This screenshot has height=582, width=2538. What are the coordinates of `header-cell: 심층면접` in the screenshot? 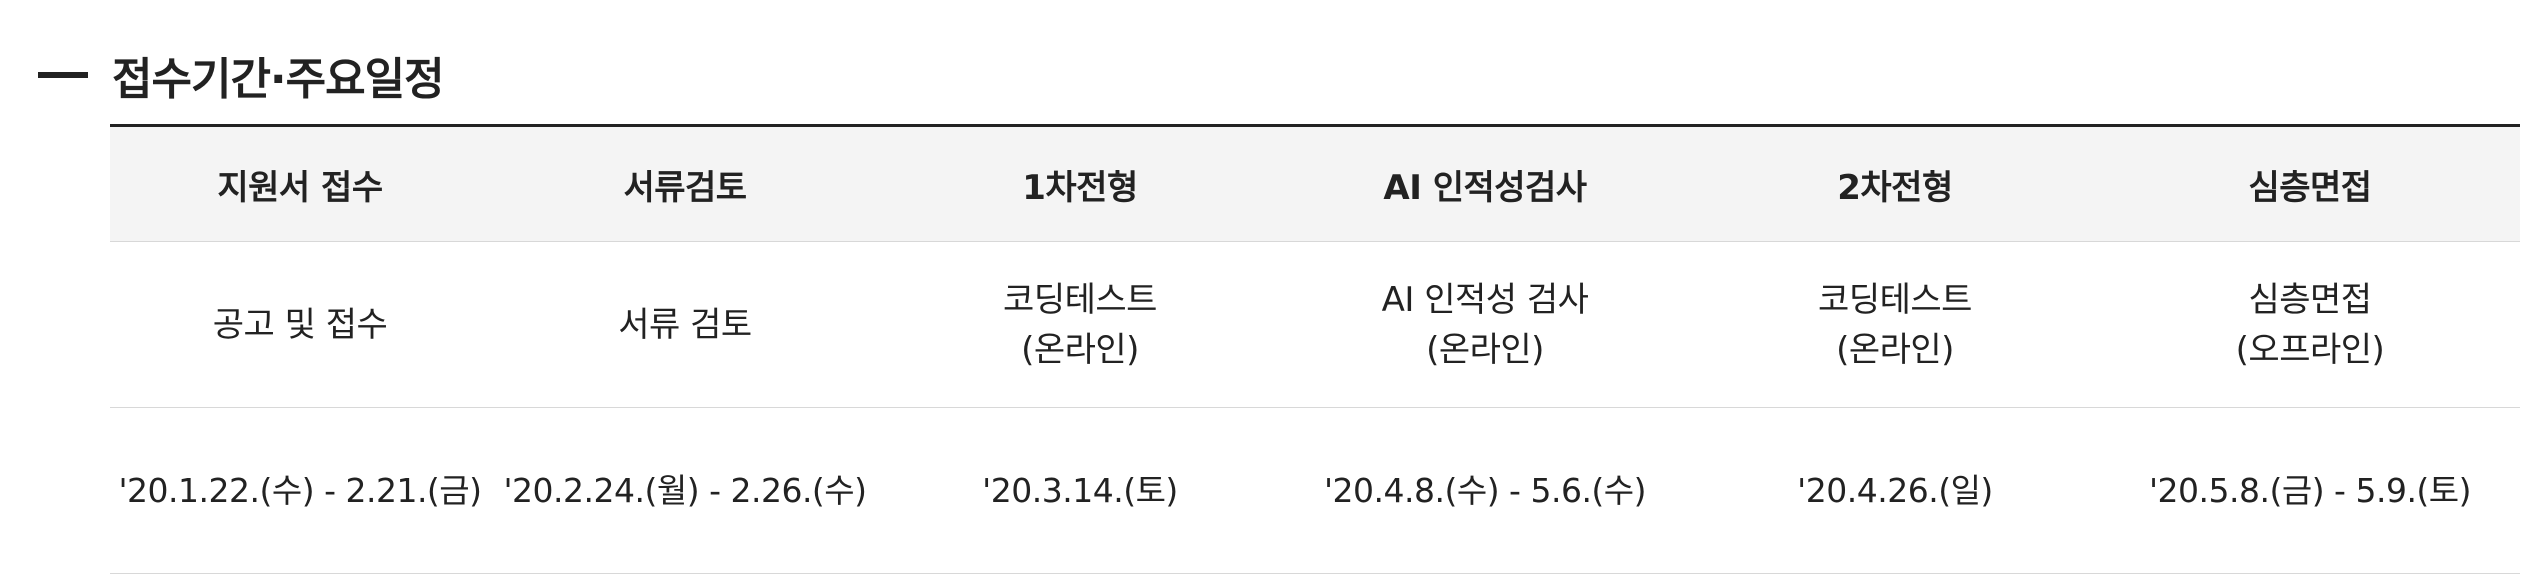 It's located at (2310, 183).